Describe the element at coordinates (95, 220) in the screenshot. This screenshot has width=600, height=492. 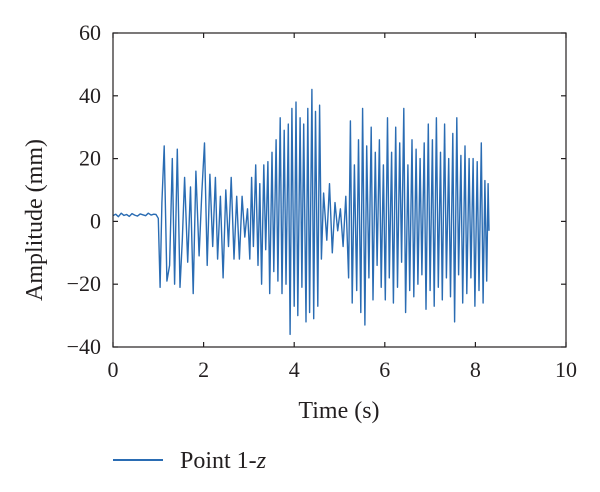
I see `y-tick-label: 0` at that location.